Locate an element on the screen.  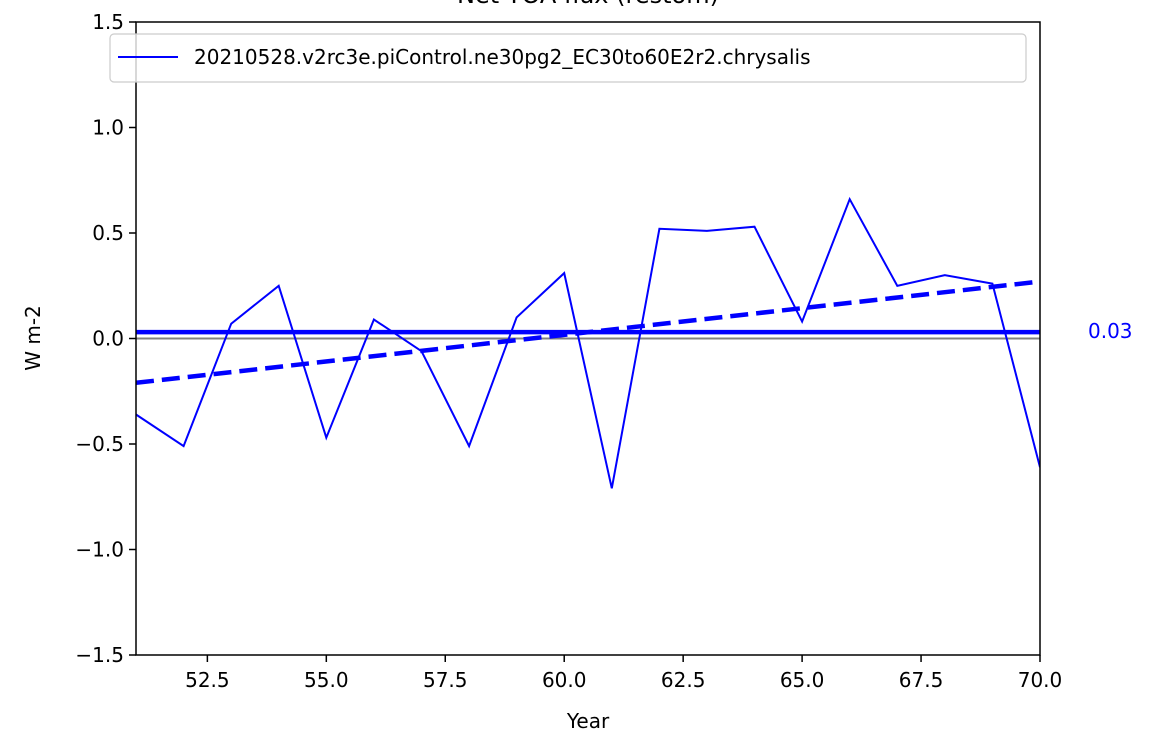
chart-title: Net TOA flux (restom) is located at coordinates (588, 4).